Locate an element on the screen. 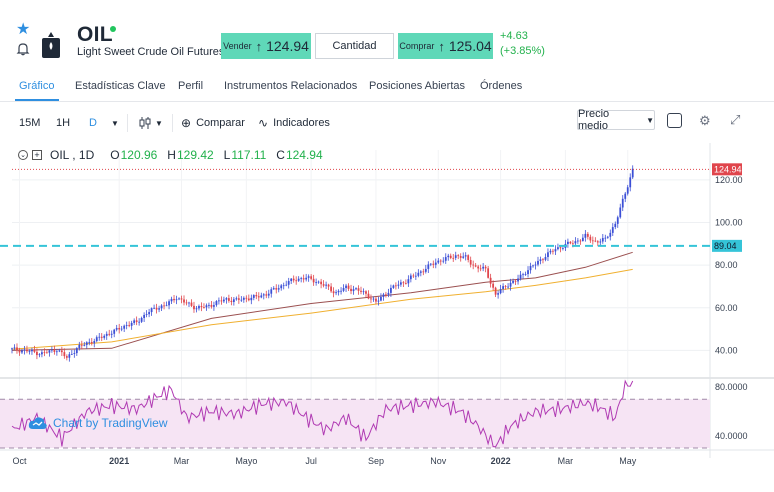  tab-posiciones-abiertas: Posiciones Abiertas is located at coordinates (417, 86).